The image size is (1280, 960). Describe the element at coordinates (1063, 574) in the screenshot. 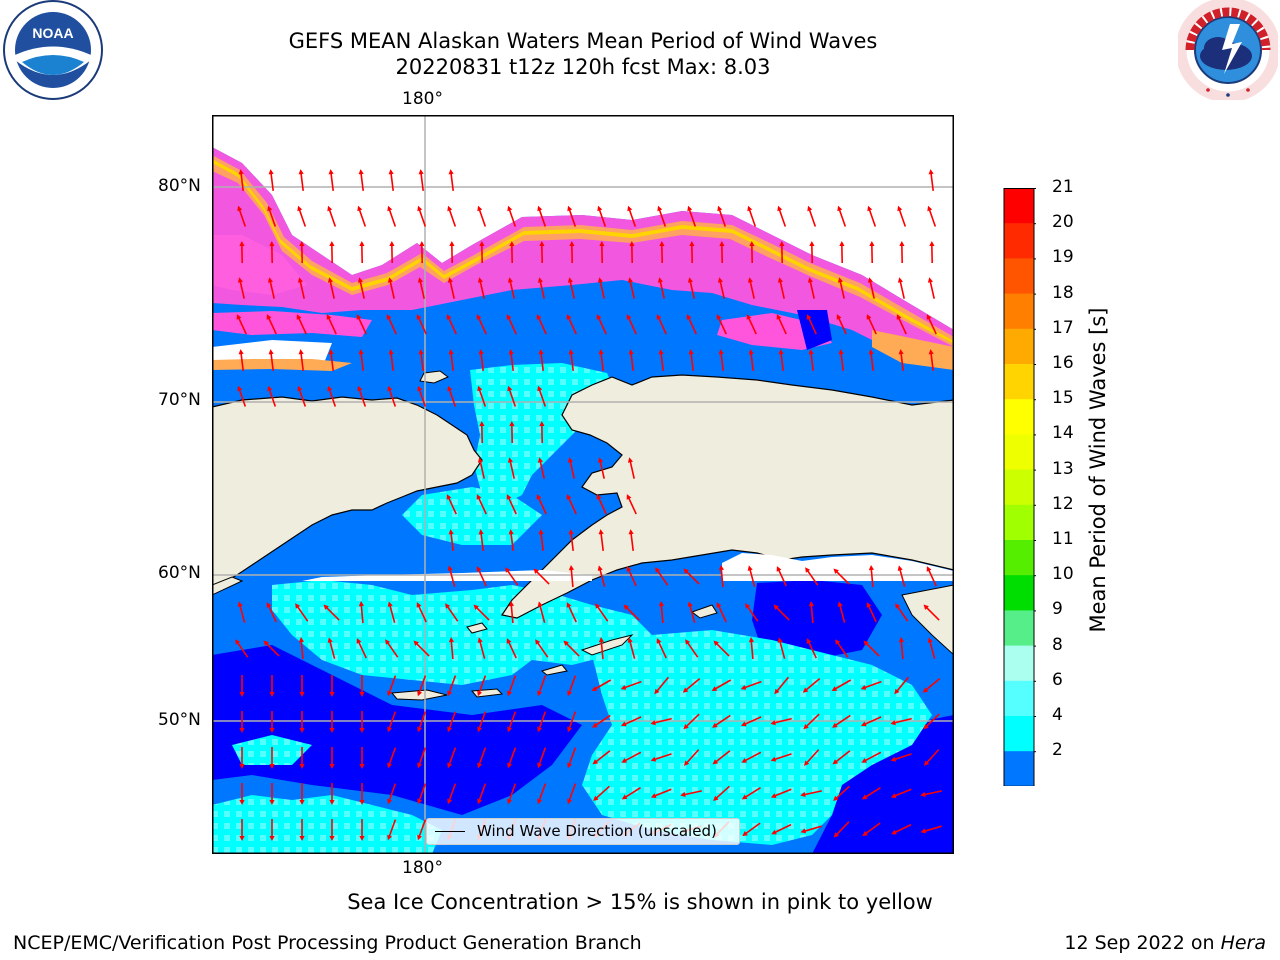

I see `colorbar-tick-label: 10` at that location.